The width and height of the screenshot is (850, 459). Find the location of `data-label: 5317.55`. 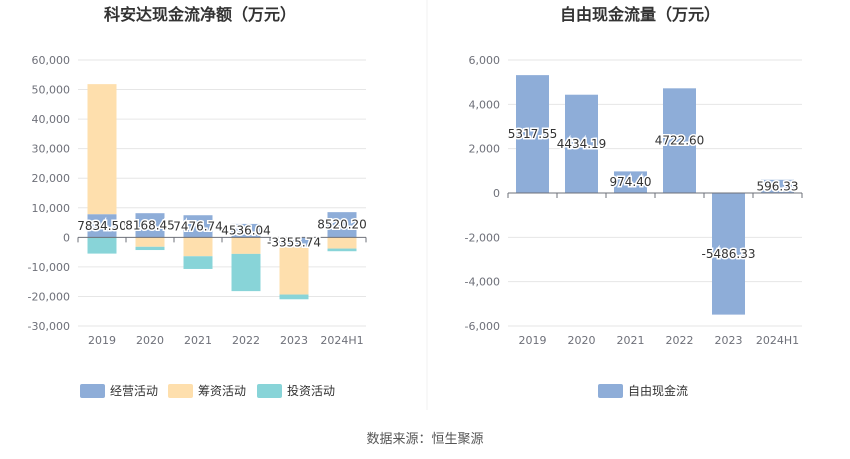

data-label: 5317.55 is located at coordinates (533, 134).